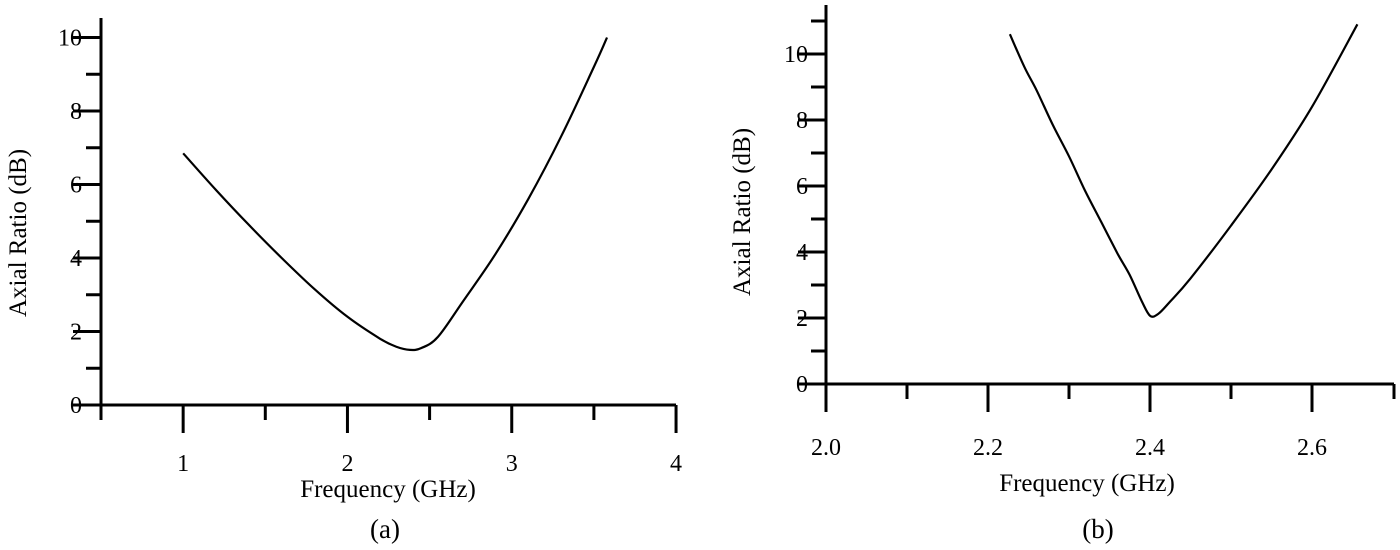 The width and height of the screenshot is (1400, 550). I want to click on panel-label-b: (b), so click(1097, 529).